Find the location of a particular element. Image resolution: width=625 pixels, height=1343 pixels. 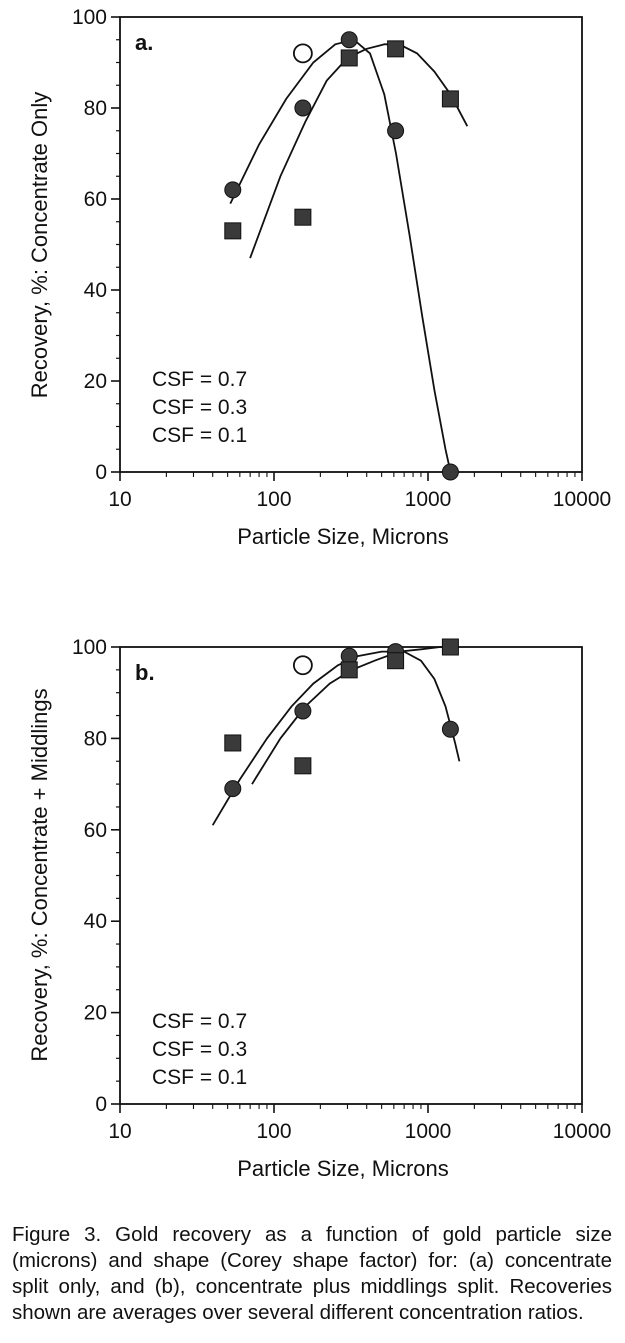

panel-label: b. is located at coordinates (145, 672).